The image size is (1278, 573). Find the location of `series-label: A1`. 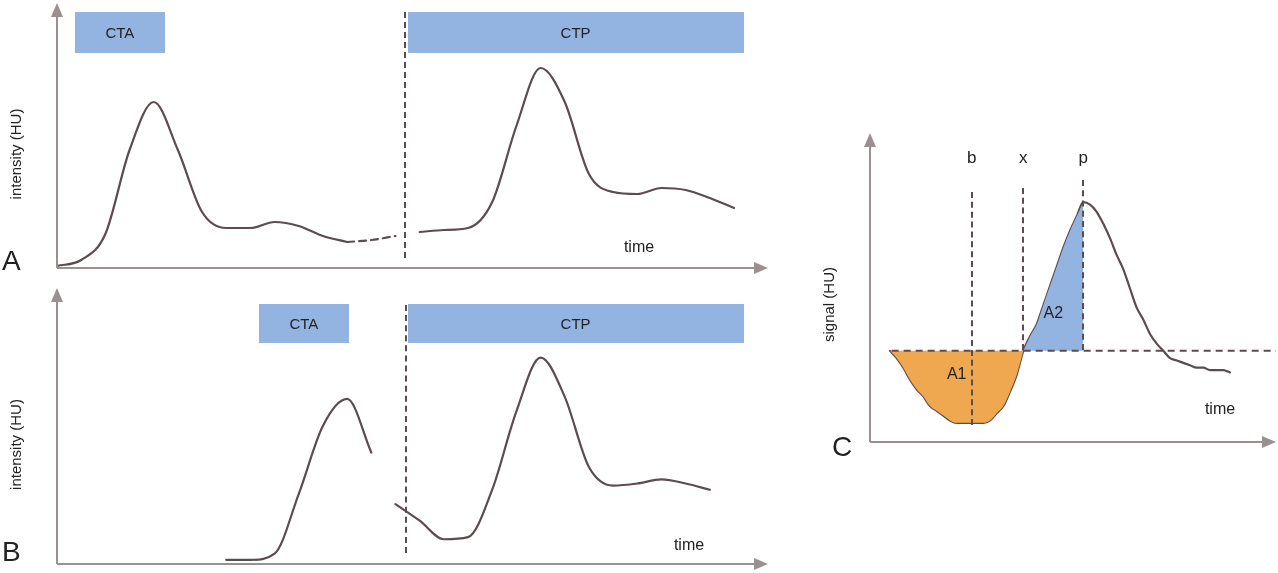

series-label: A1 is located at coordinates (956, 374).